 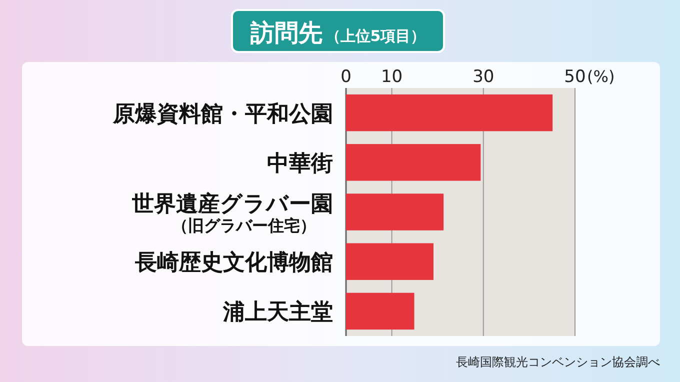 I want to click on title: 訪問先（上位5項目）, so click(x=338, y=31).